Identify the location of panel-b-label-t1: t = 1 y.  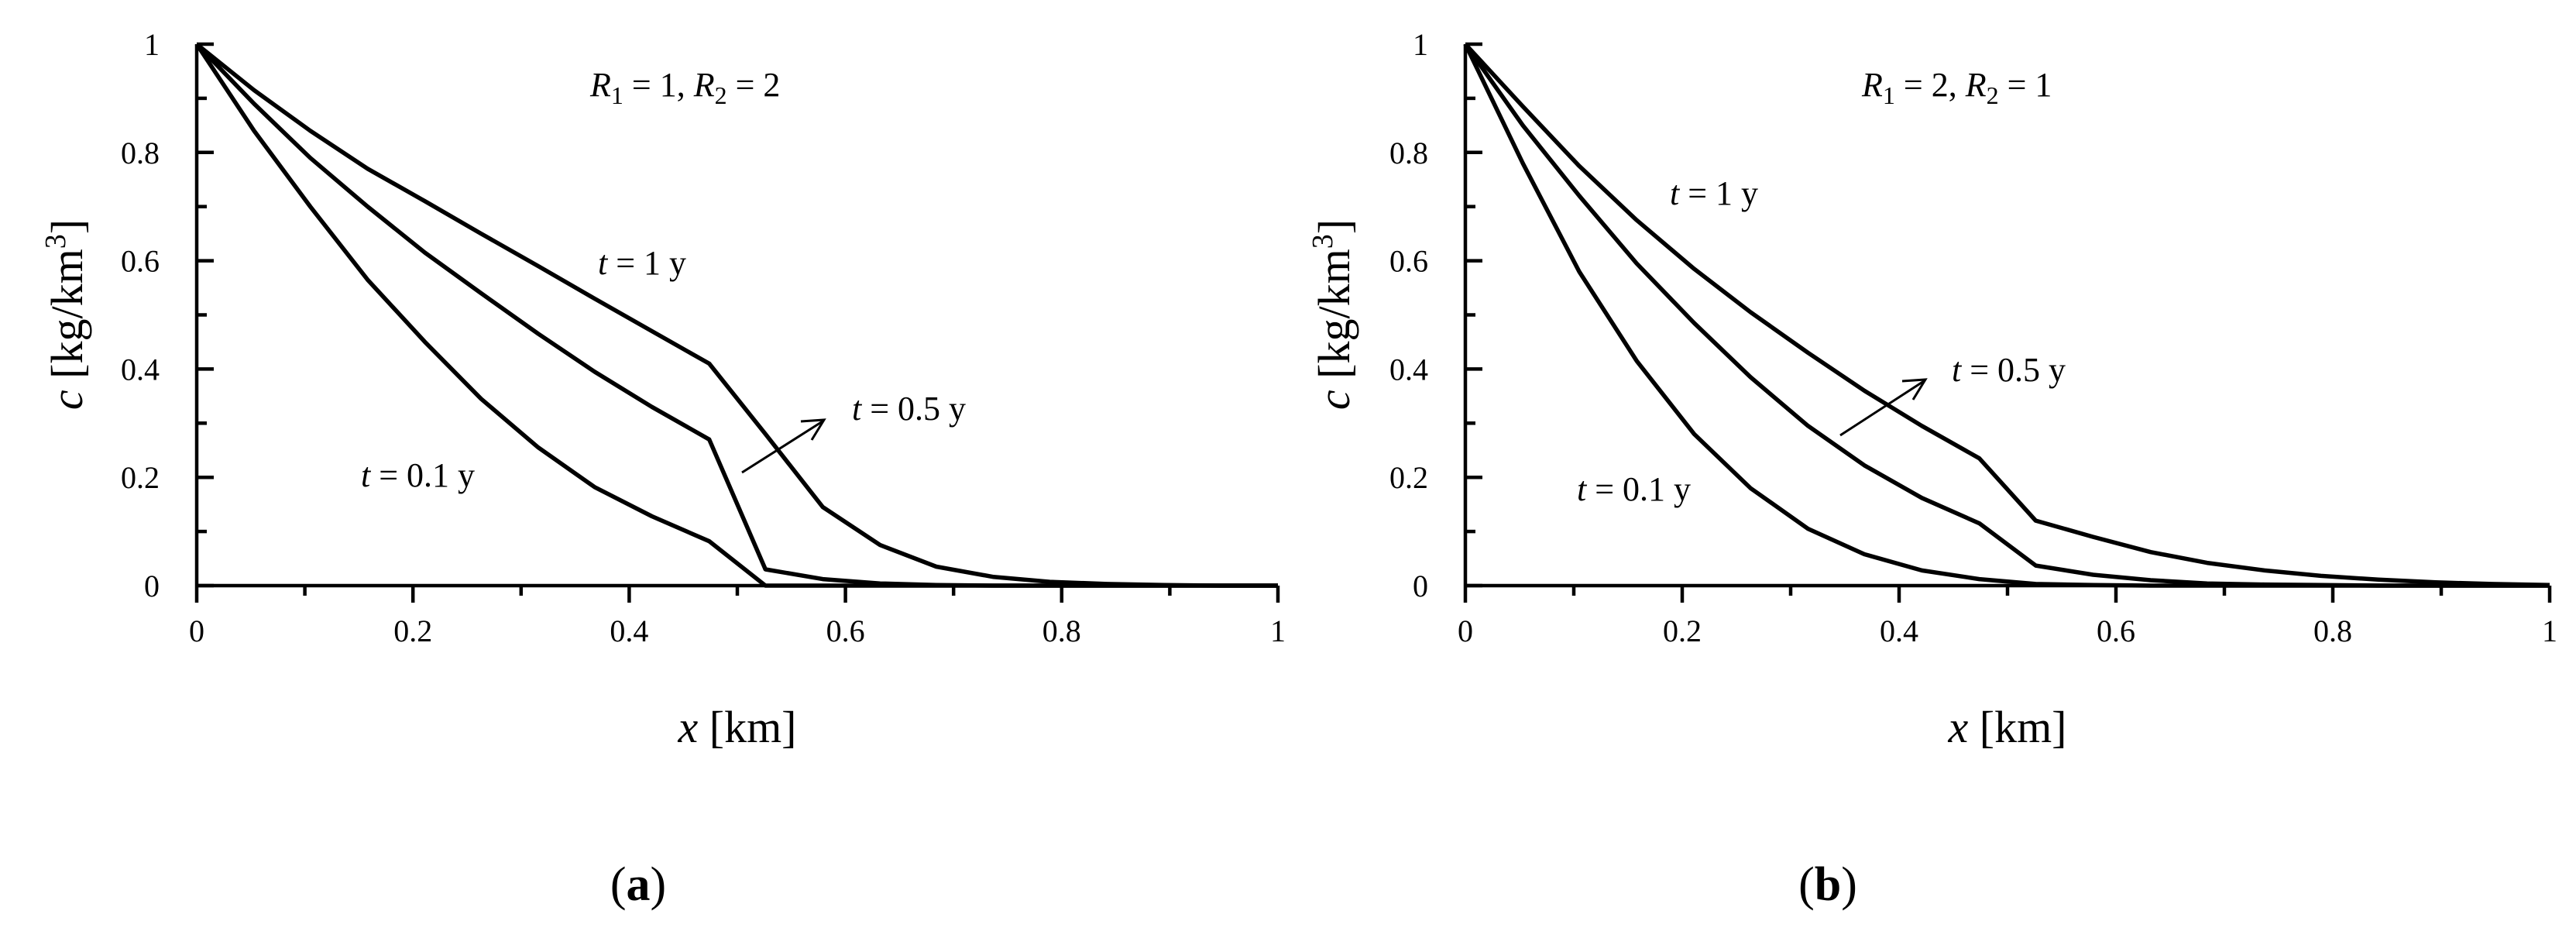
(1714, 193).